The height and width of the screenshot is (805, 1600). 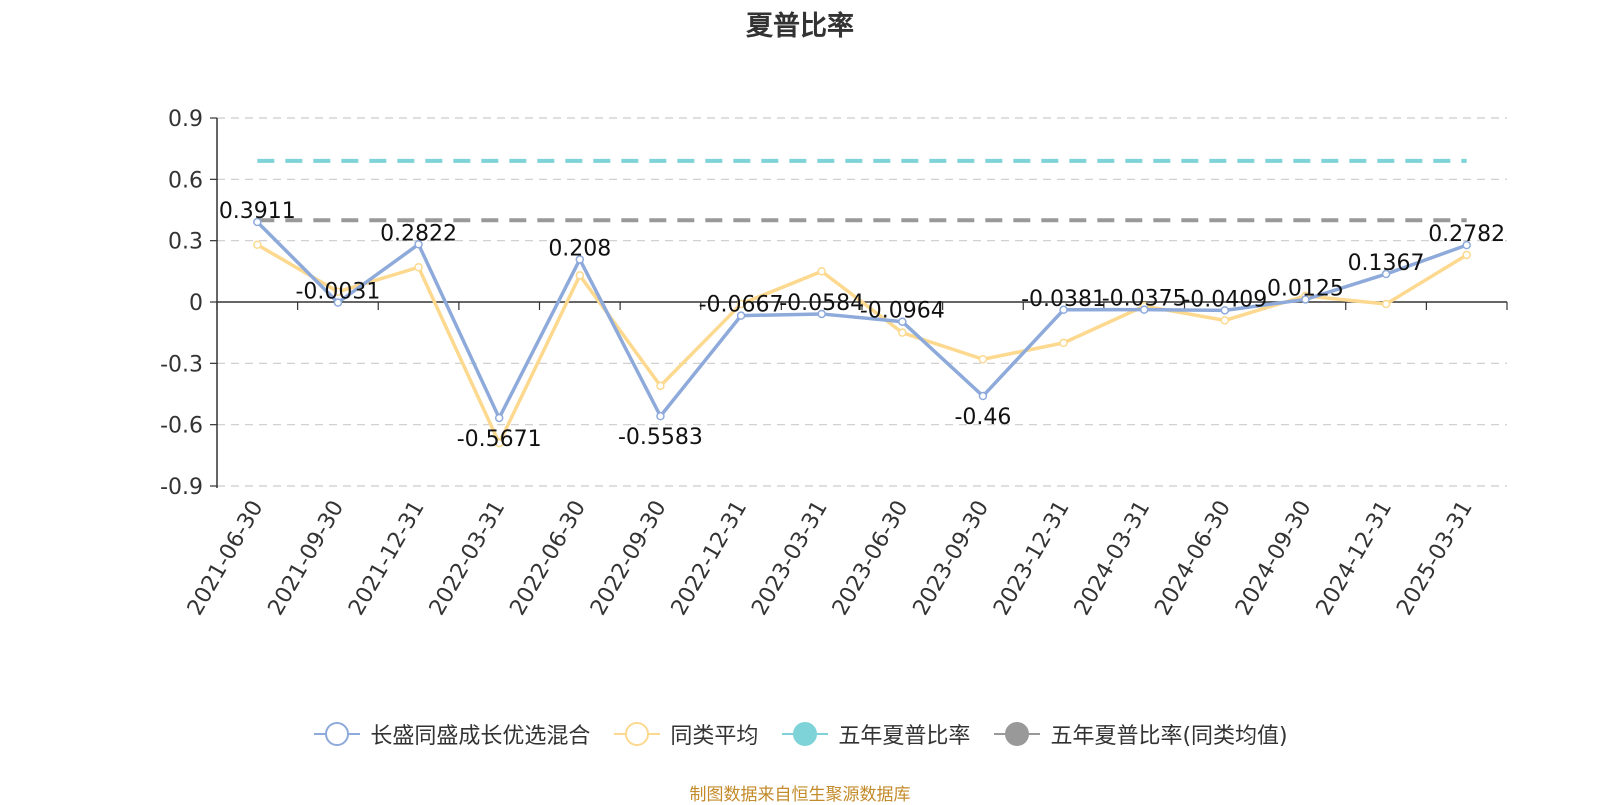 I want to click on y-tick-label: -0.6, so click(x=181, y=426).